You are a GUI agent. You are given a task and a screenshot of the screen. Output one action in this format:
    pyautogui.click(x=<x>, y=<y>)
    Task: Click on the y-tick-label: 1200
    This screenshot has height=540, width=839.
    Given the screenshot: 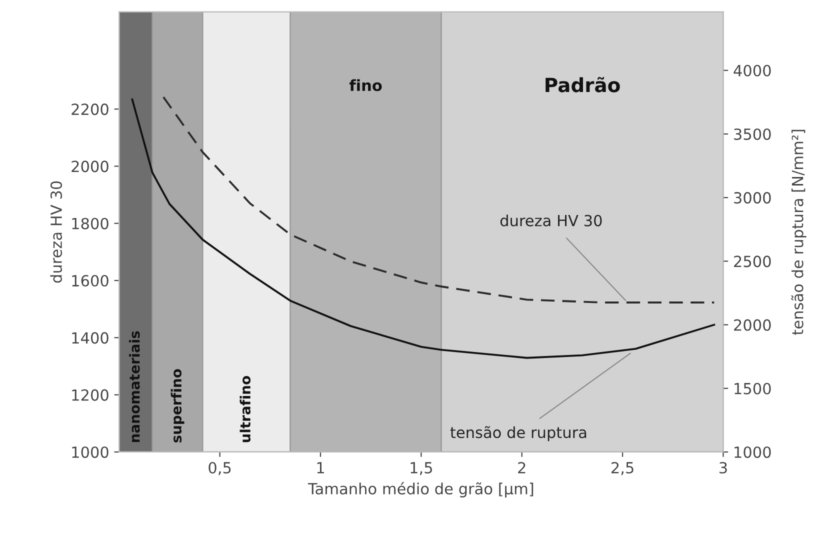 What is the action you would take?
    pyautogui.click(x=90, y=395)
    